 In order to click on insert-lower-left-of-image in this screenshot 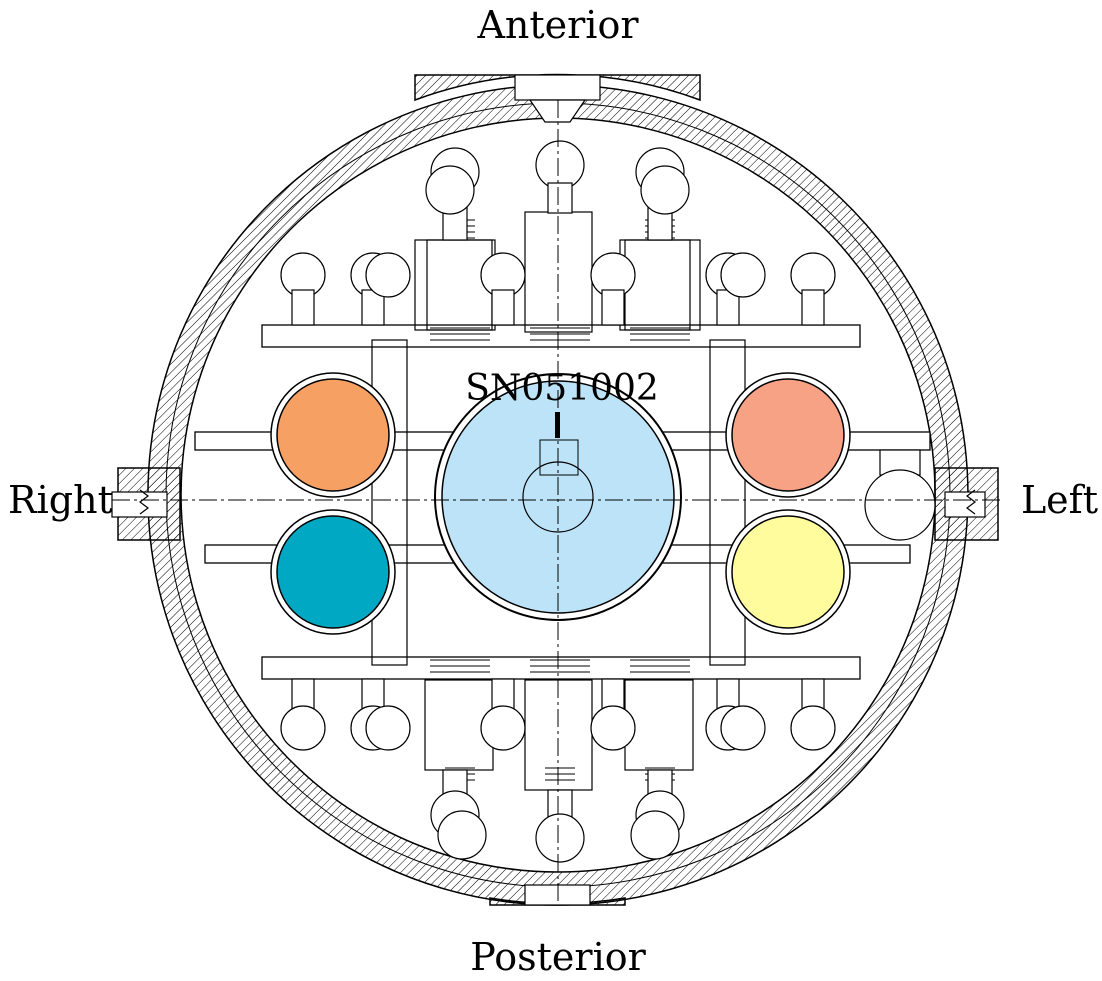, I will do `click(333, 572)`.